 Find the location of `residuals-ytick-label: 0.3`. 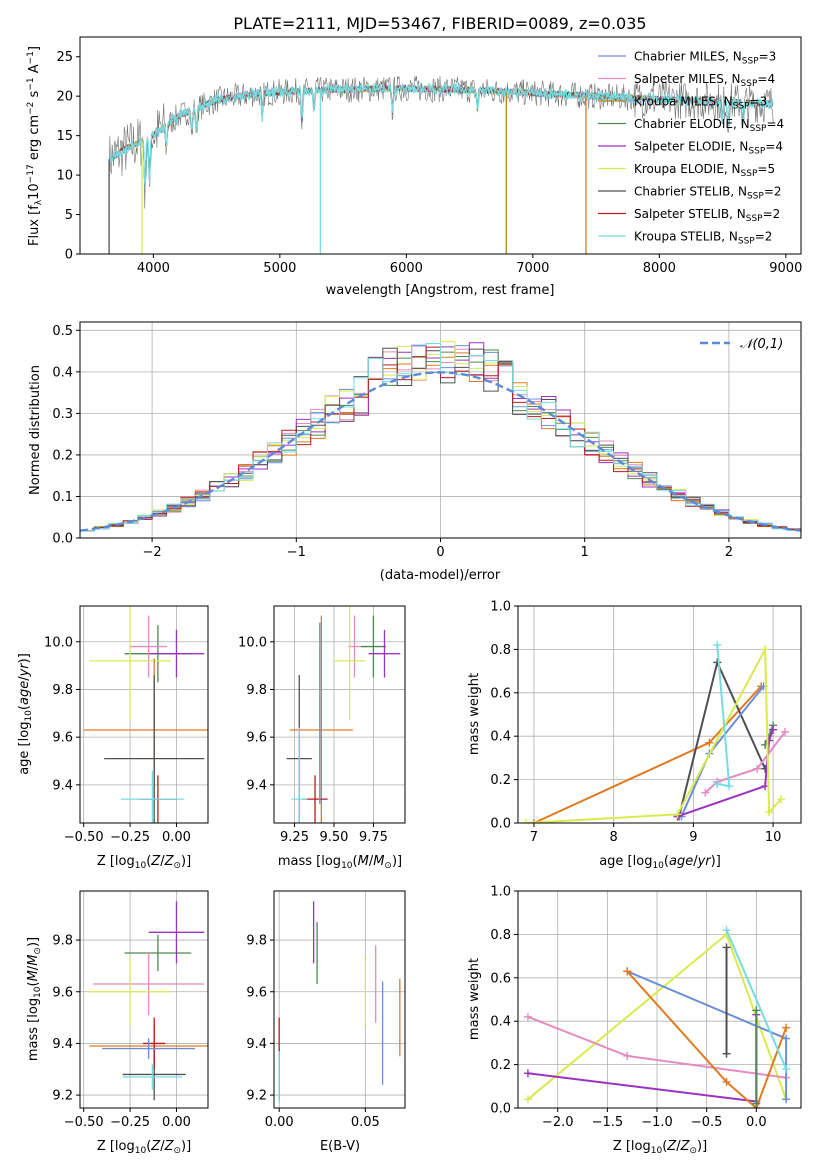

residuals-ytick-label: 0.3 is located at coordinates (62, 414).